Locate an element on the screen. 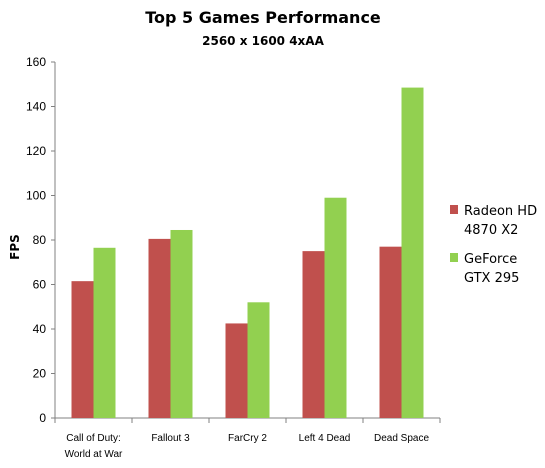 This screenshot has height=468, width=545. y-axis-label: FPS is located at coordinates (15, 247).